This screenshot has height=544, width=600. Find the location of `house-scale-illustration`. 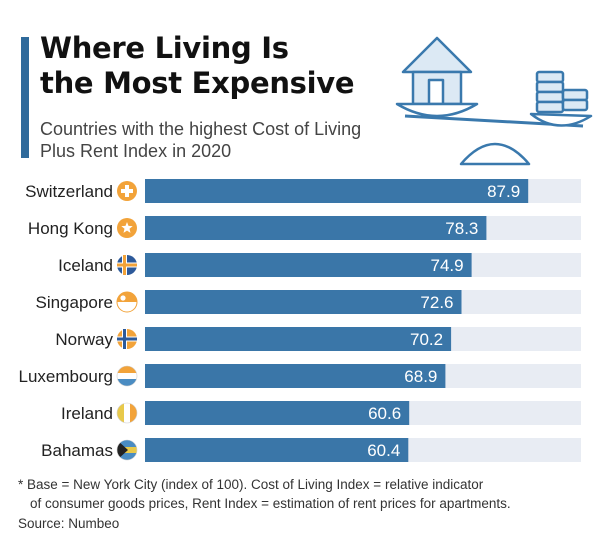

house-scale-illustration is located at coordinates (494, 101).